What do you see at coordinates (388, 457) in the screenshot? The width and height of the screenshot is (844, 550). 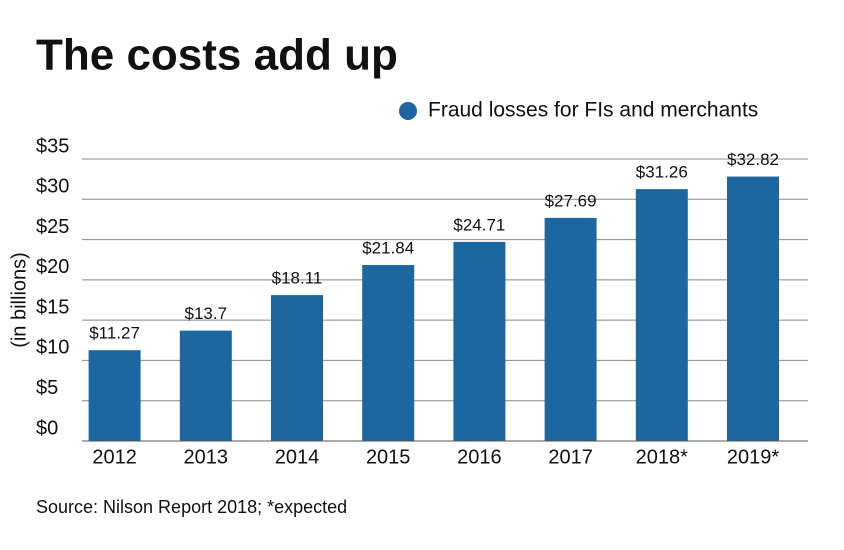 I see `x-tick-label: 2015` at bounding box center [388, 457].